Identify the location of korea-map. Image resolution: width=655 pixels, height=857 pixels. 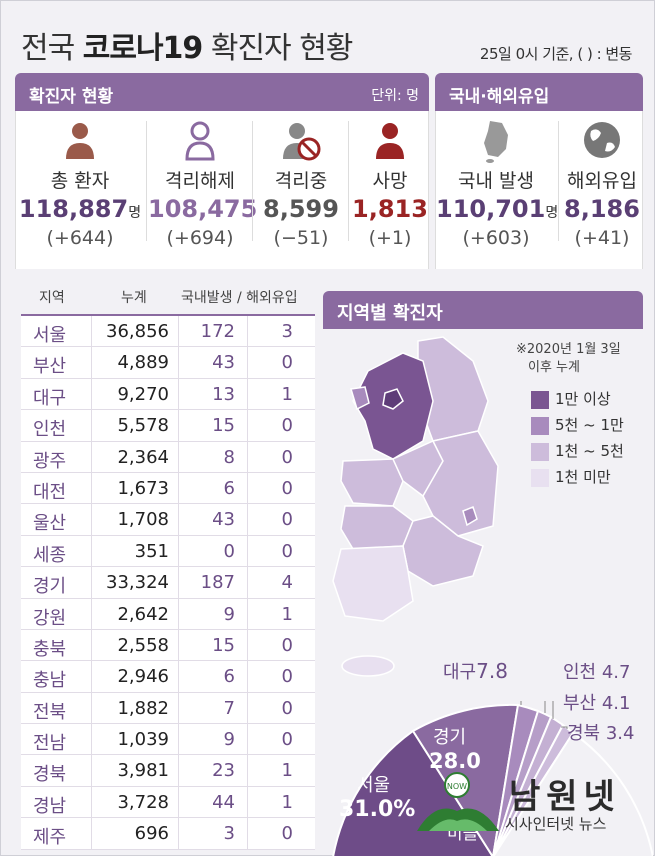
(415, 506).